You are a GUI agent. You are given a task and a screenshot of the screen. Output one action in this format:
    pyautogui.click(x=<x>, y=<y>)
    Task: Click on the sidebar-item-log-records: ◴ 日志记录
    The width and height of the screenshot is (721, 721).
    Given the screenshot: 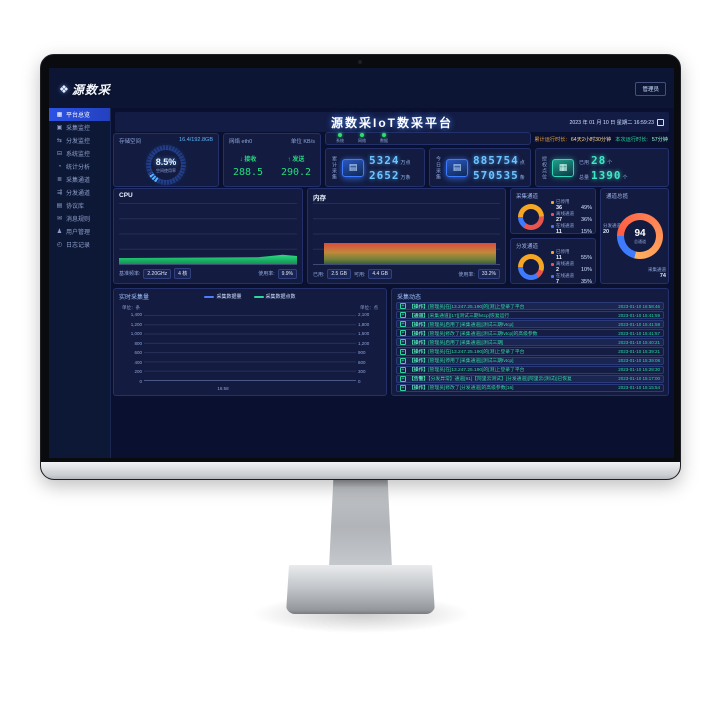 What is the action you would take?
    pyautogui.click(x=79, y=244)
    